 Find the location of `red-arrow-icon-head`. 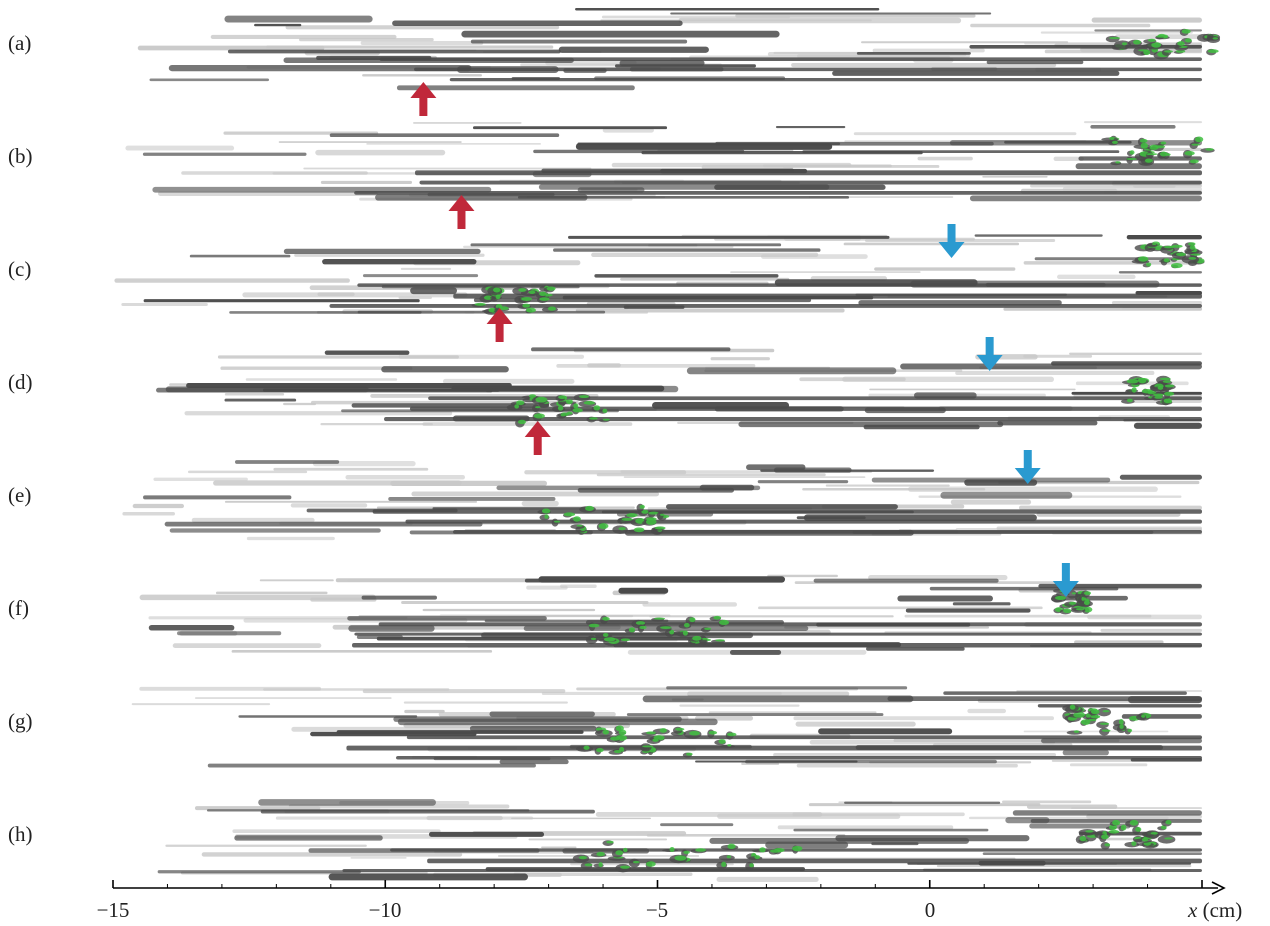

red-arrow-icon-head is located at coordinates (461, 203).